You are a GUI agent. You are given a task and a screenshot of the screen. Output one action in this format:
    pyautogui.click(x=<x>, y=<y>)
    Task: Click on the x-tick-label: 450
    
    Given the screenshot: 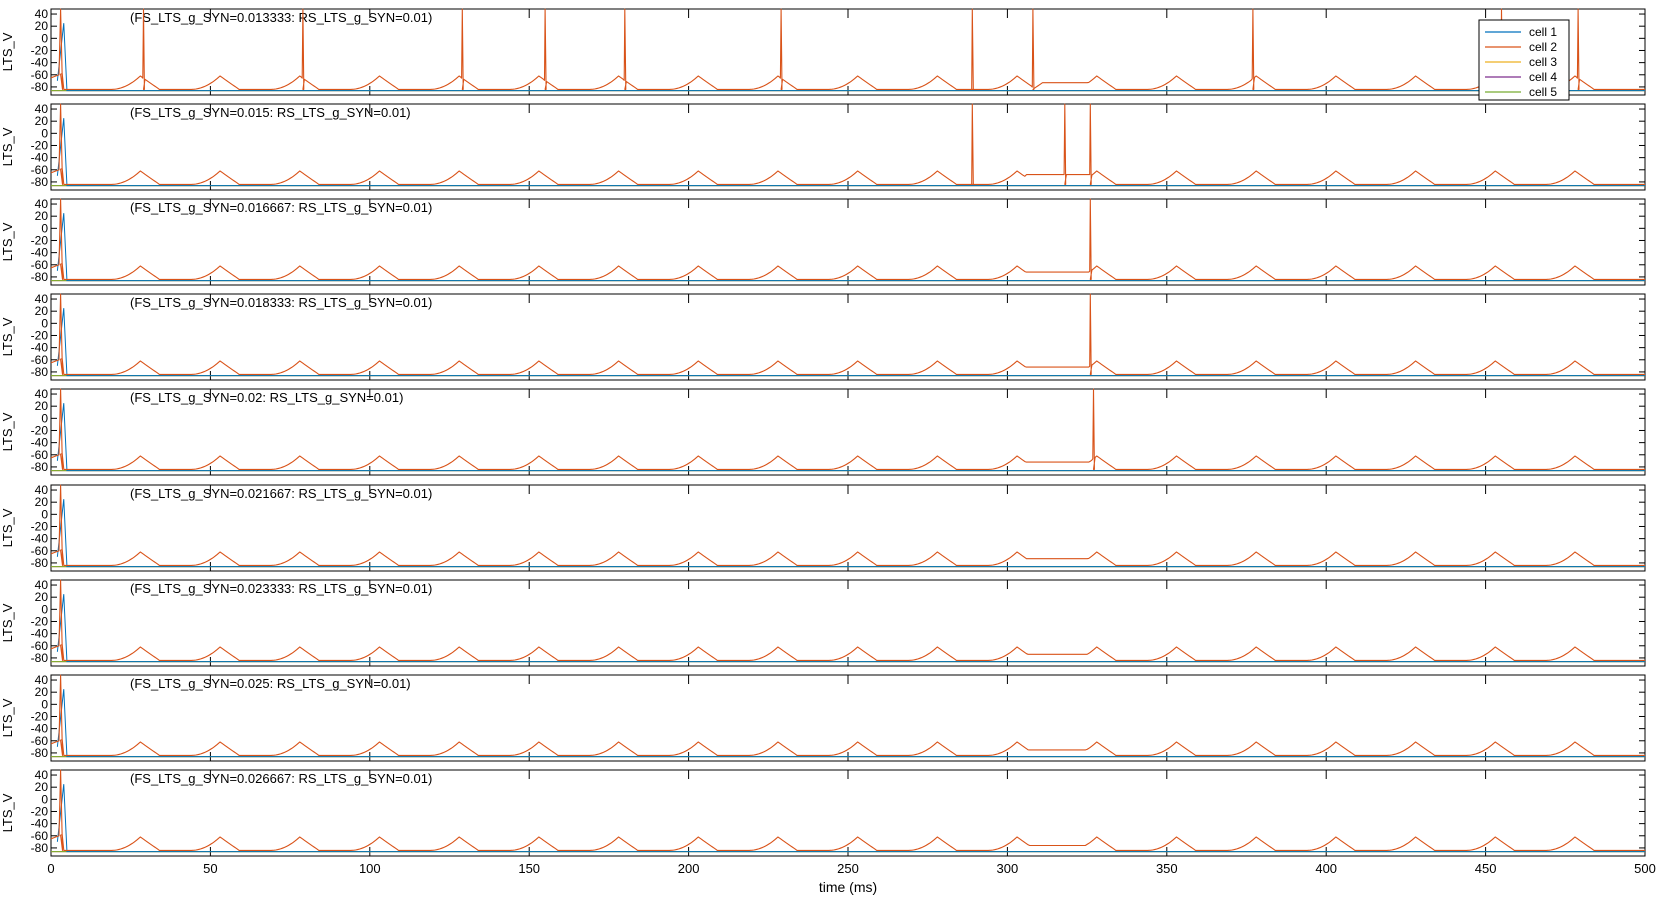 What is the action you would take?
    pyautogui.click(x=1486, y=868)
    